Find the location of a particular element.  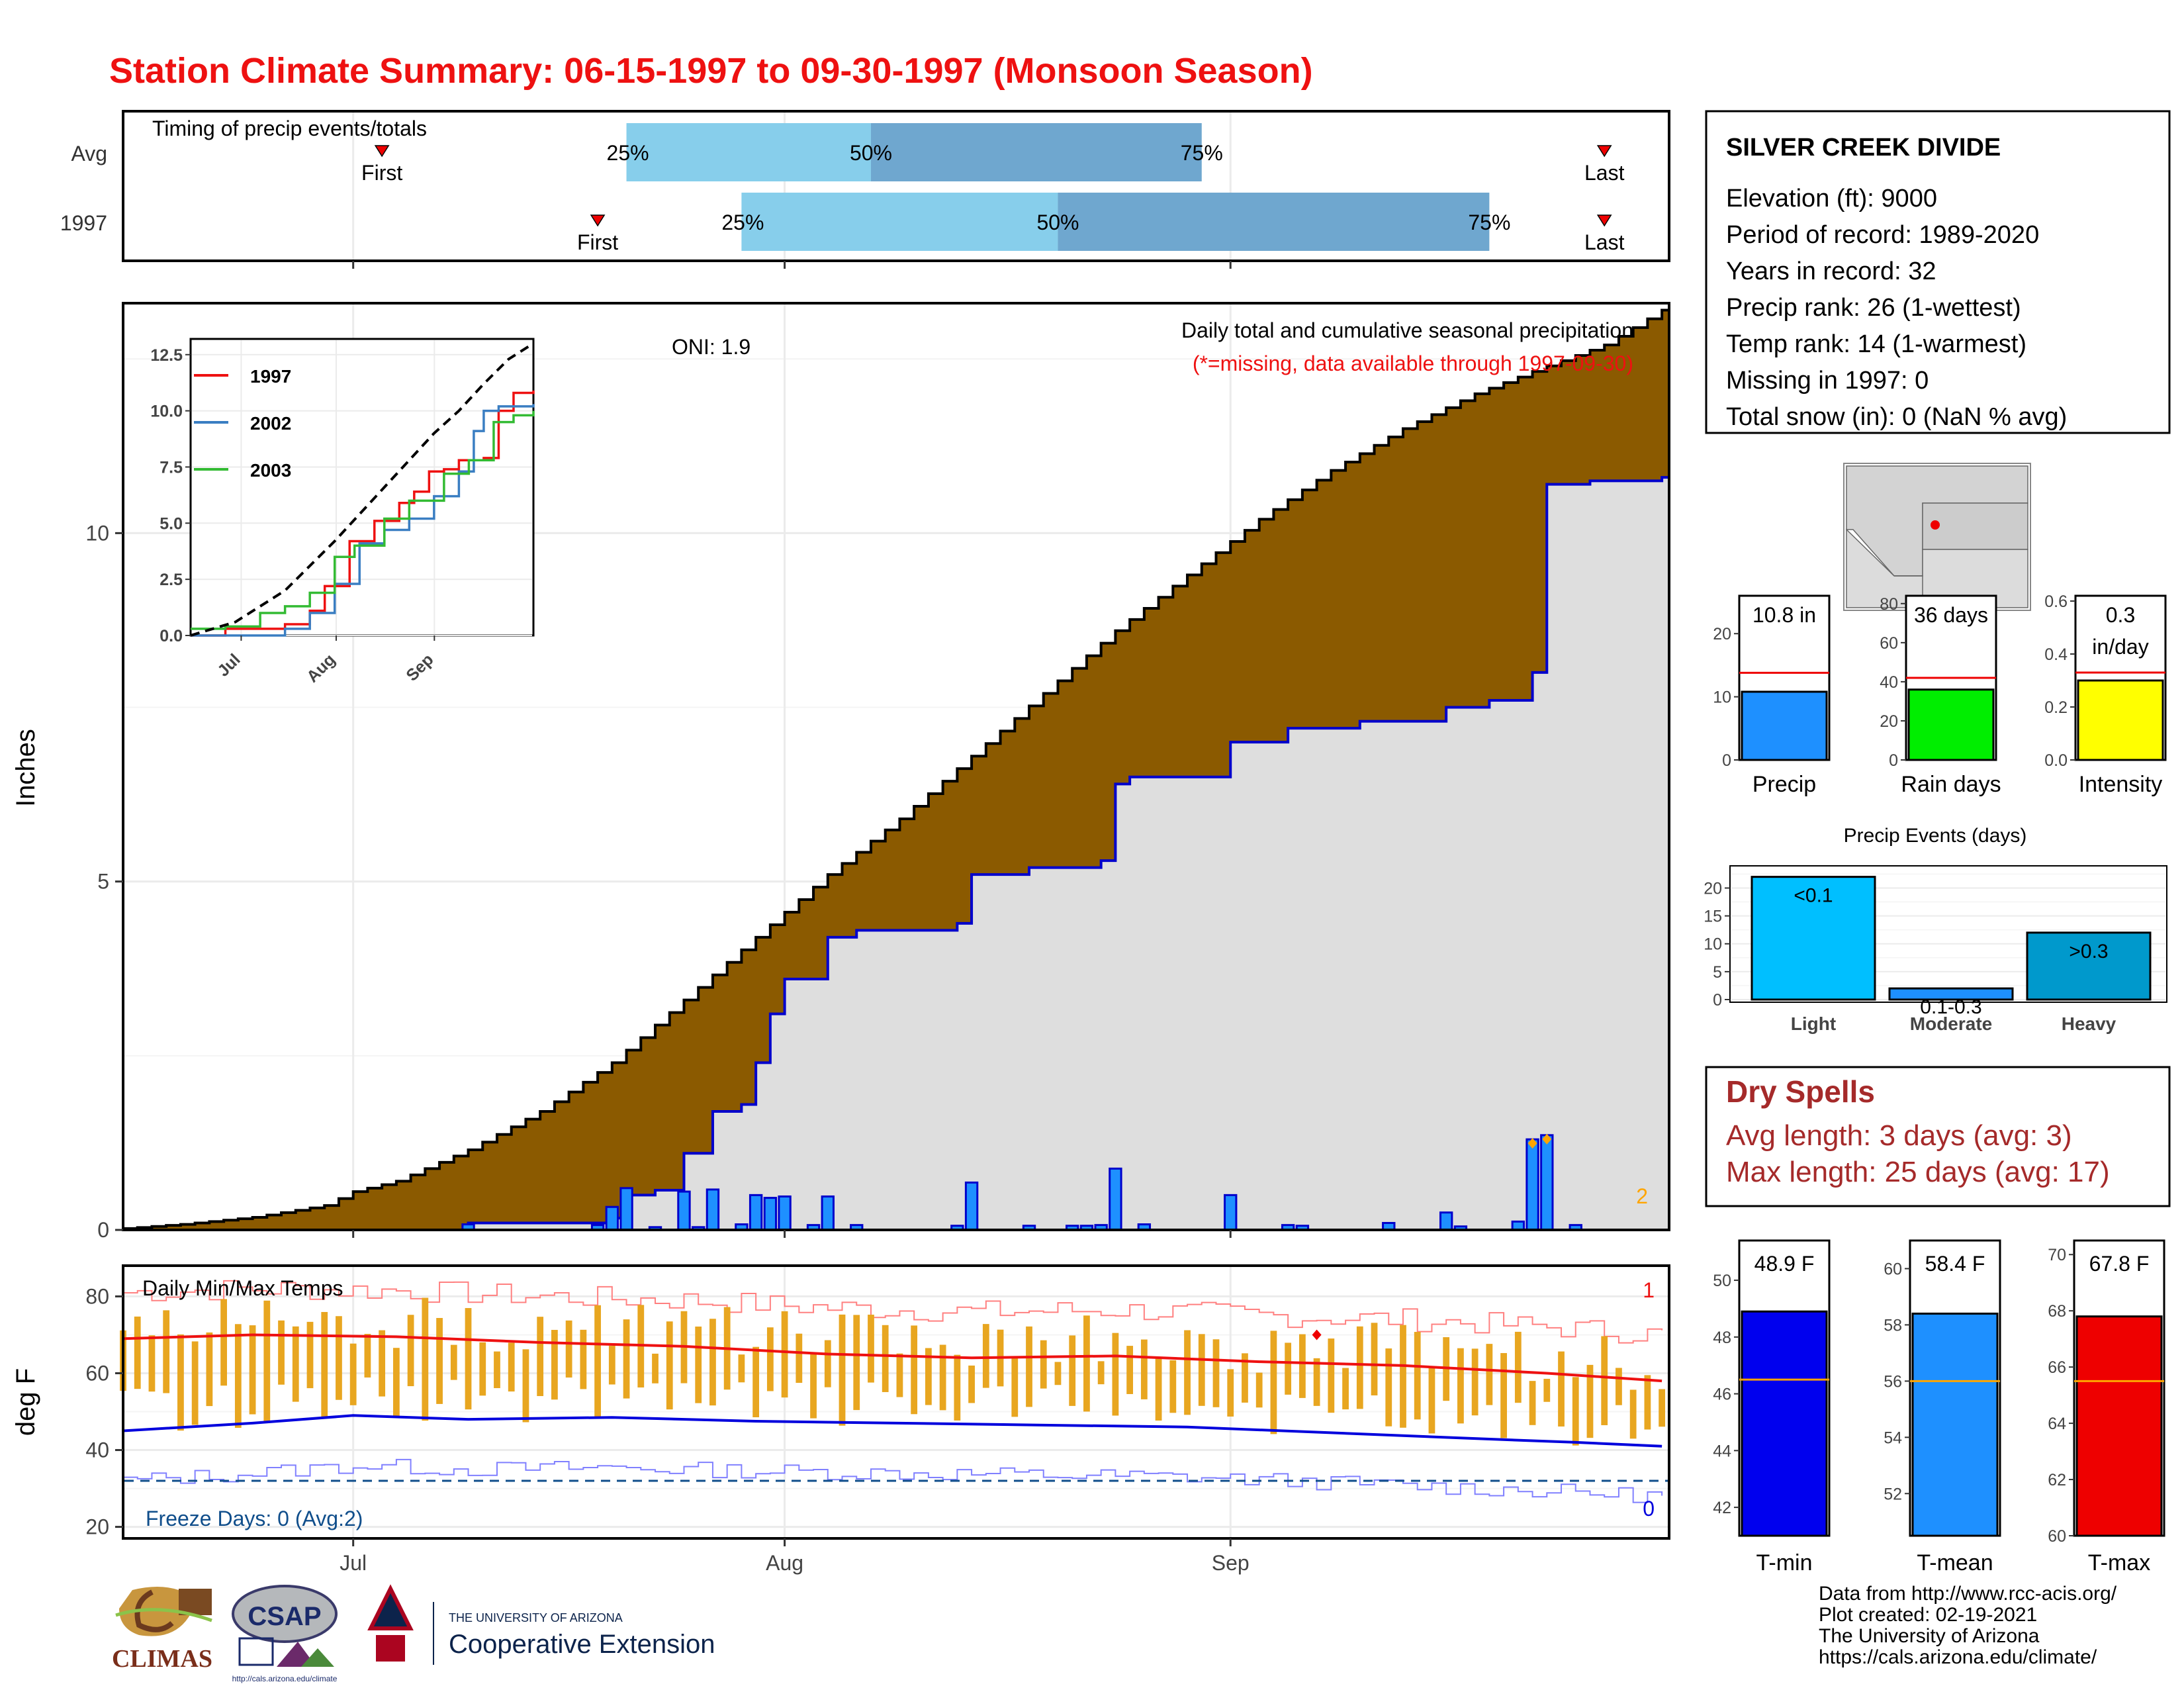

climas-logo-text: CLIMAS is located at coordinates (162, 1659).